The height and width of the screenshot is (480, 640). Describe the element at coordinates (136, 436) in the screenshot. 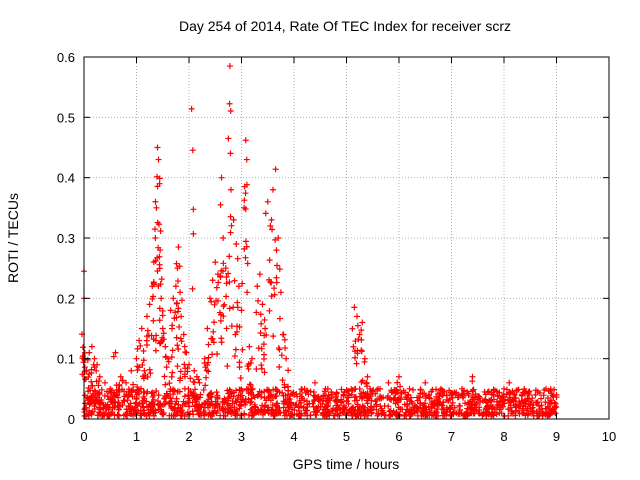

I see `x-tick-label: 1` at that location.